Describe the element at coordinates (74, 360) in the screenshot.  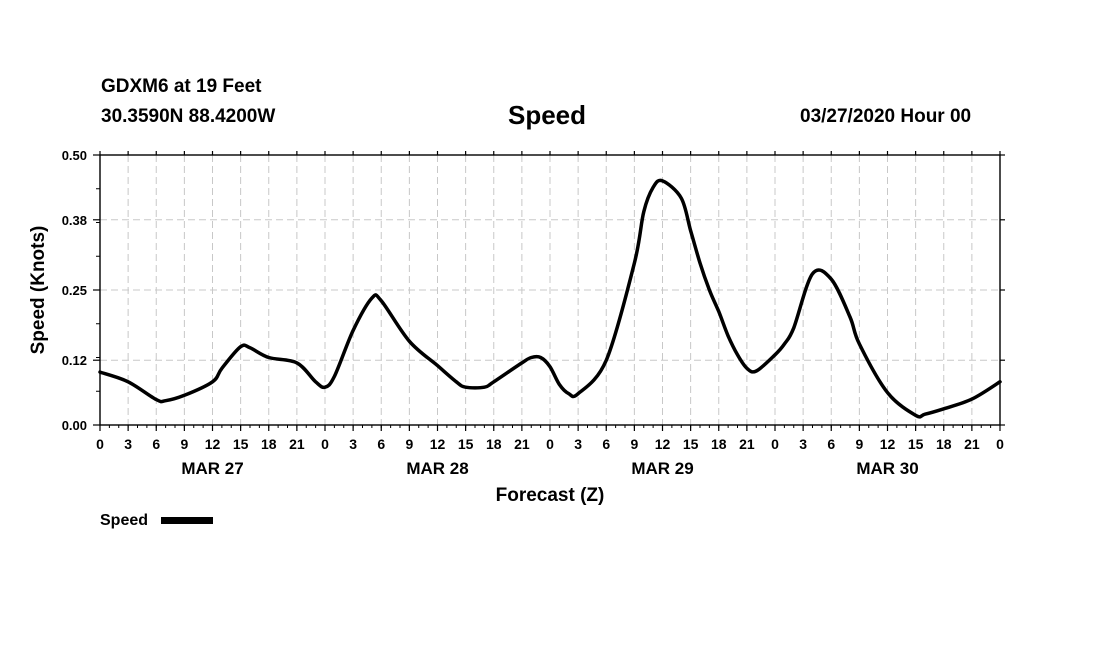
I see `y-tick-label: 0.12` at that location.